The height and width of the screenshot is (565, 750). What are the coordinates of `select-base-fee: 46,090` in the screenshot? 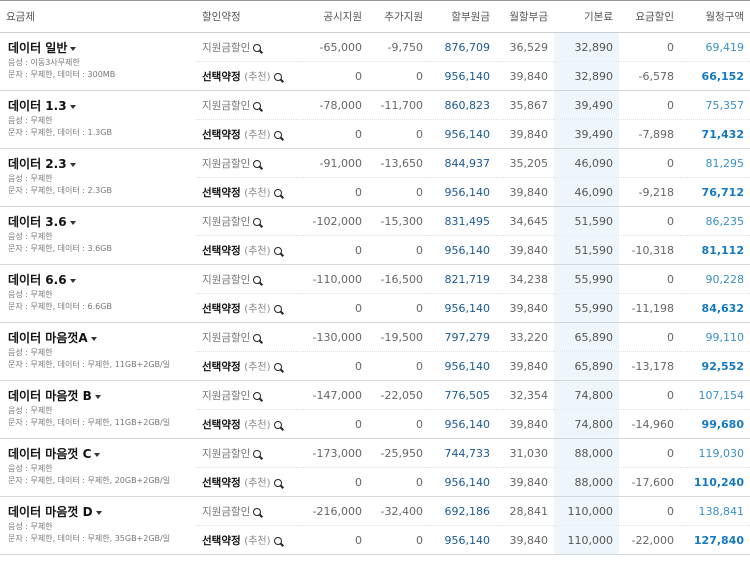 It's located at (586, 192).